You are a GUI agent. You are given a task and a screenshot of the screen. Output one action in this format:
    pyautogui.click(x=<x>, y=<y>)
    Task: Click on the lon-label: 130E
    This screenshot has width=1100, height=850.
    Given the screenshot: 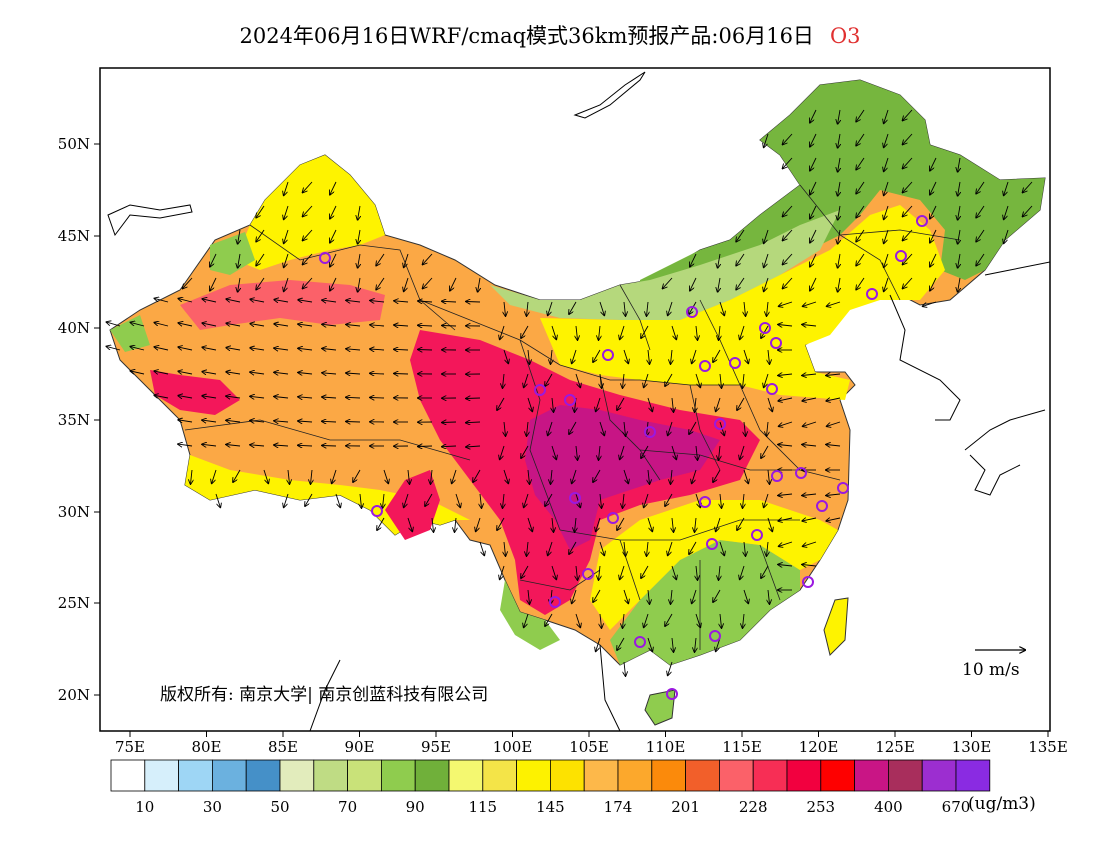 What is the action you would take?
    pyautogui.click(x=972, y=747)
    